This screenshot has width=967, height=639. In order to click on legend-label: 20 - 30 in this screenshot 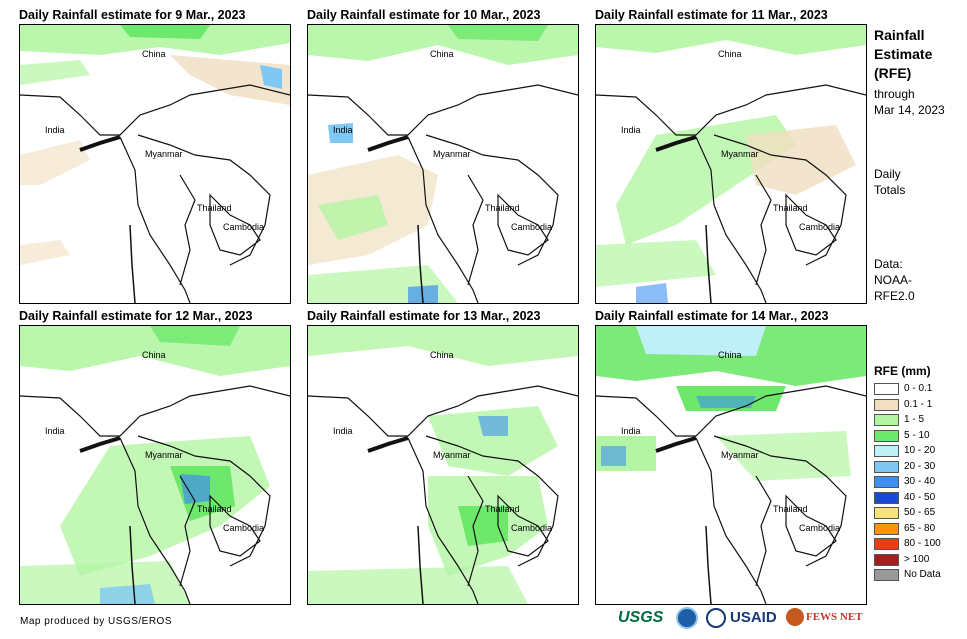, I will do `click(920, 466)`.